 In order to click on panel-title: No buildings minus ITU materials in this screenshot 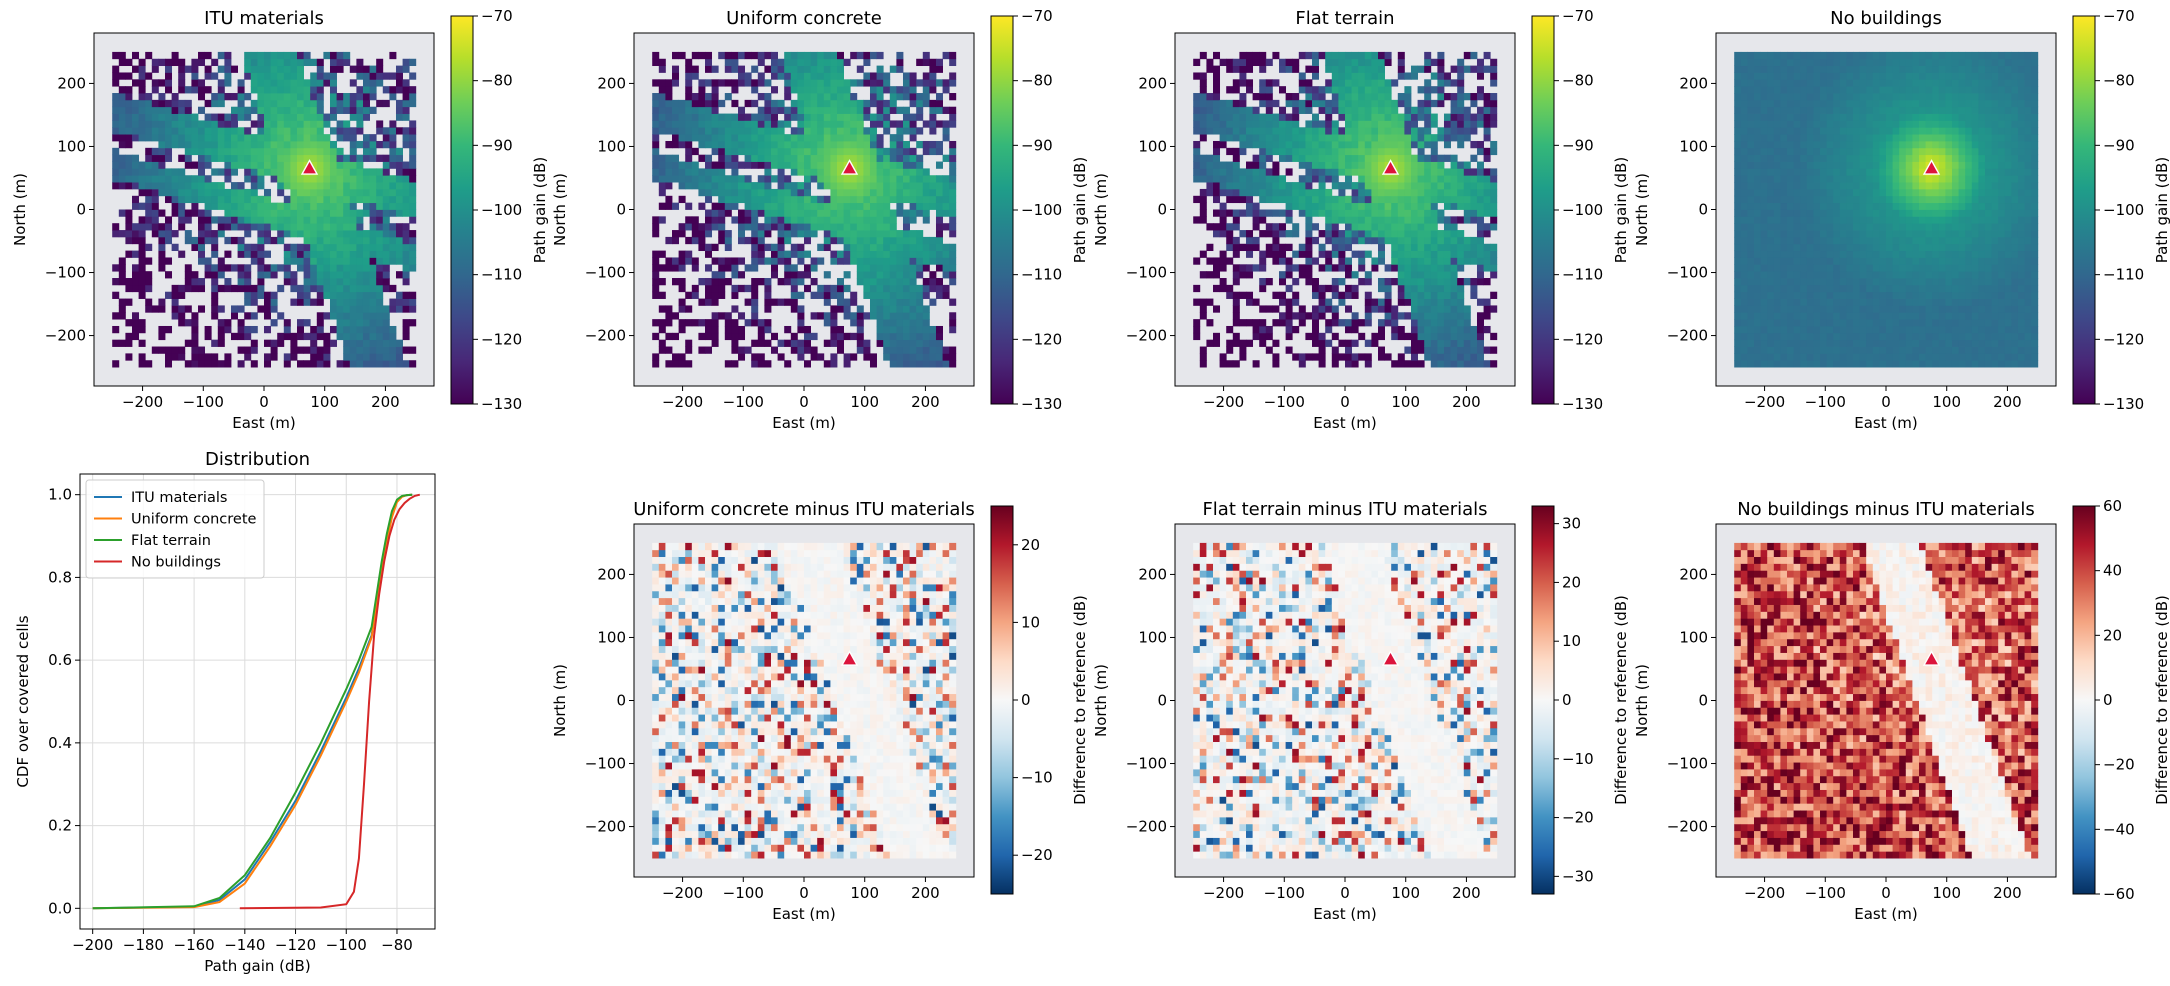, I will do `click(1886, 509)`.